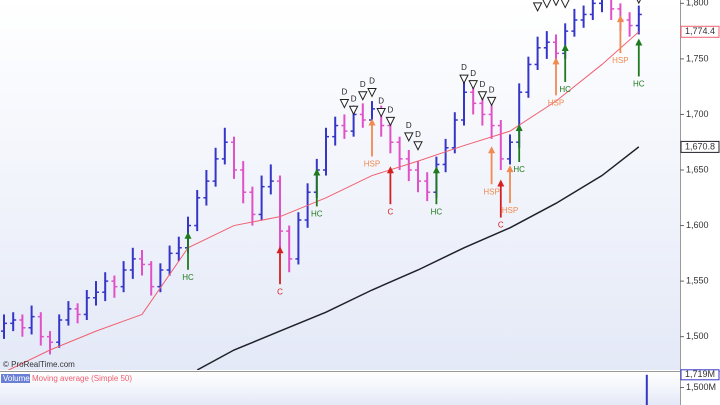 The image size is (720, 405). Describe the element at coordinates (697, 225) in the screenshot. I see `y-tick-label: 1,600` at that location.